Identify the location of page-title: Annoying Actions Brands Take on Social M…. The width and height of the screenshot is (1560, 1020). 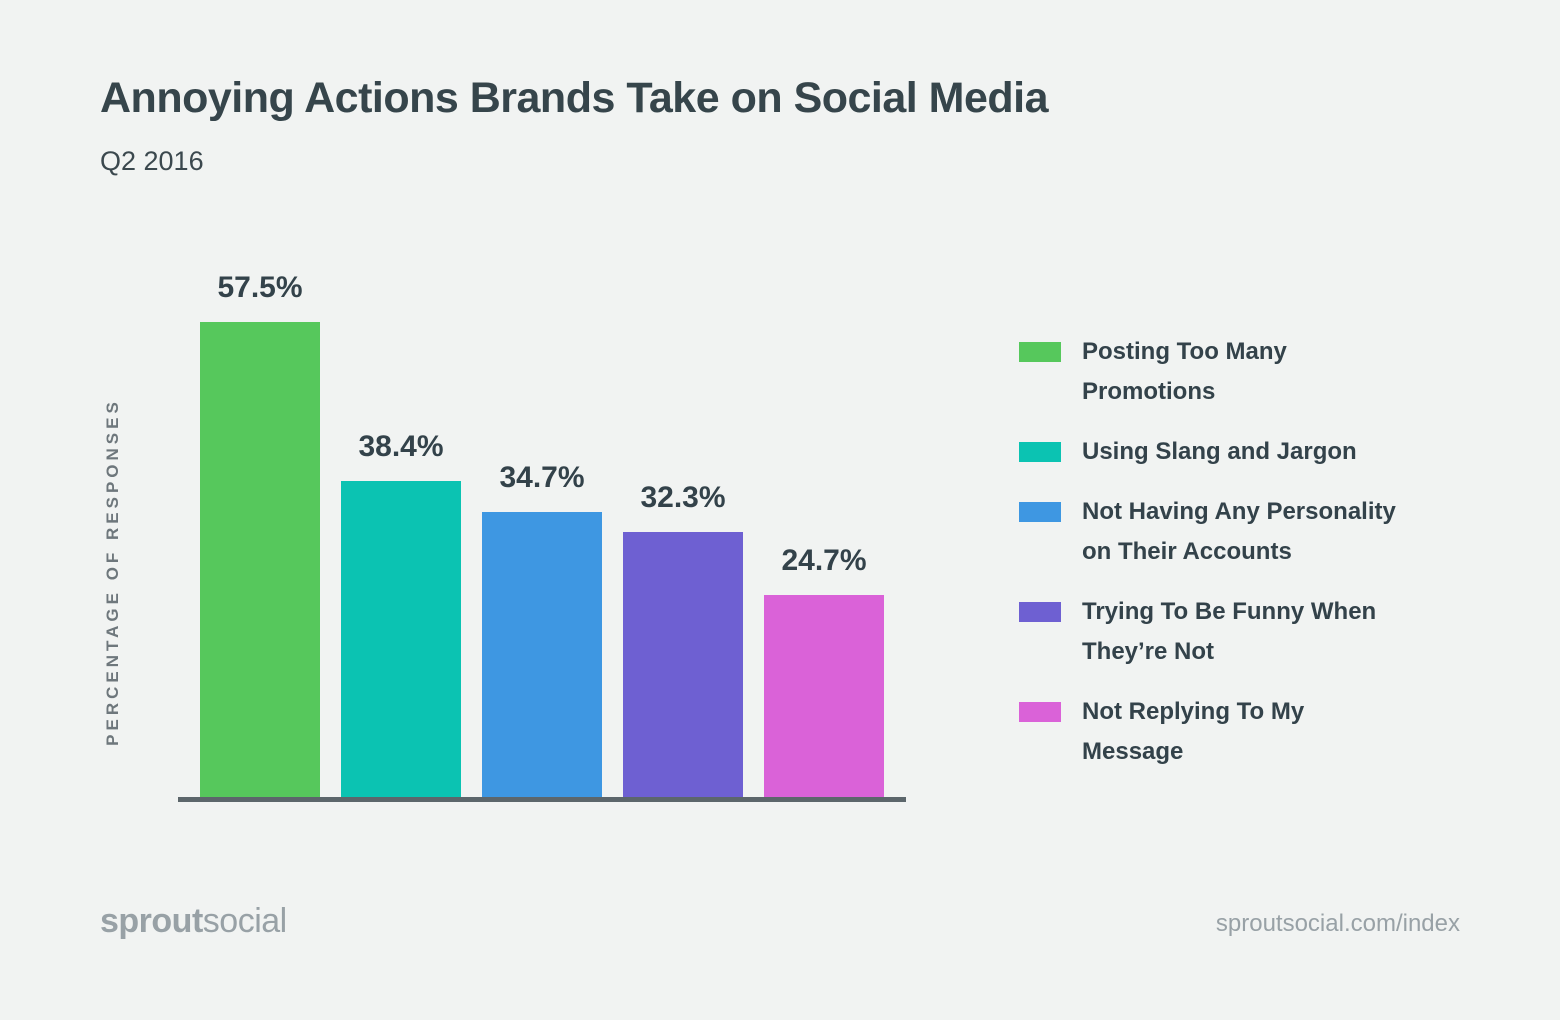
(574, 98).